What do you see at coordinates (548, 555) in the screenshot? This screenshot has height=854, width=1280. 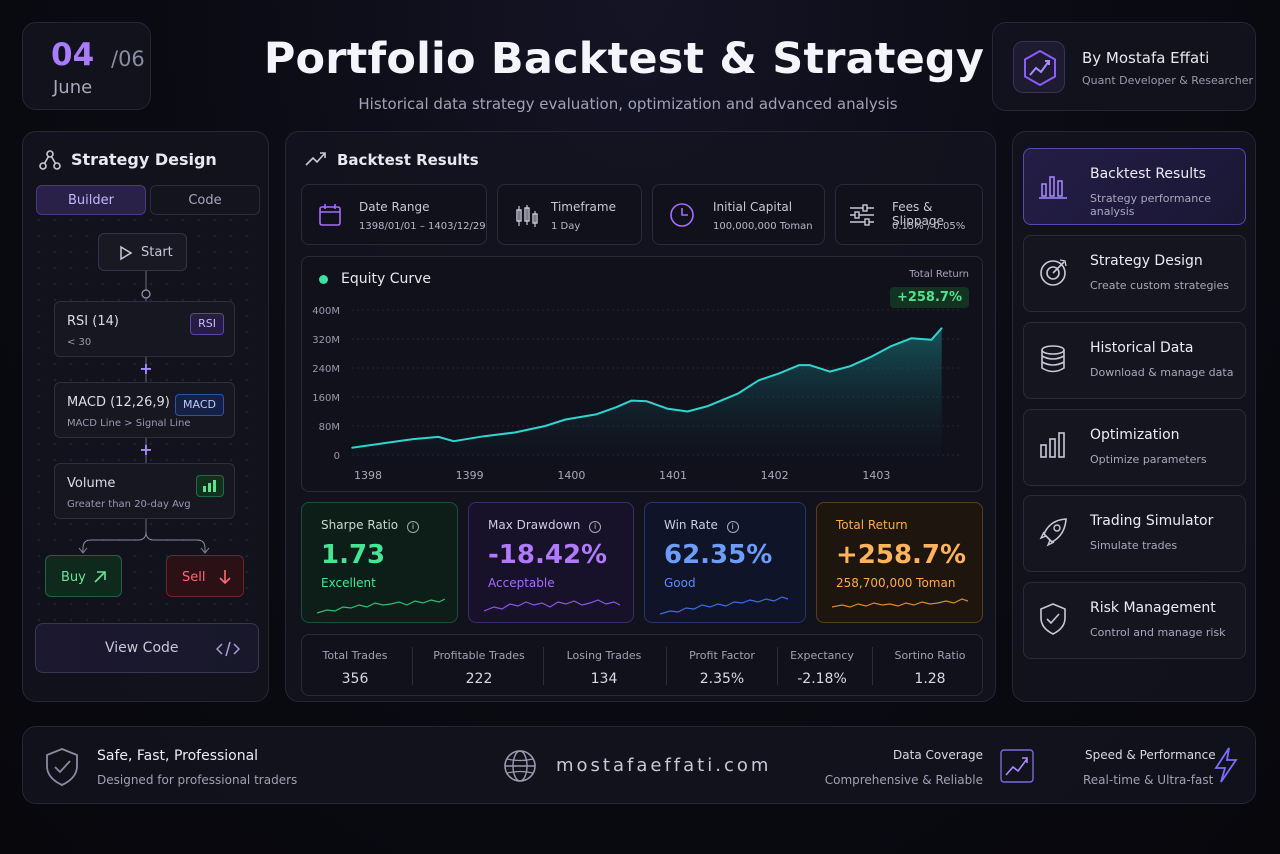 I see `metric-value: -18.42%` at bounding box center [548, 555].